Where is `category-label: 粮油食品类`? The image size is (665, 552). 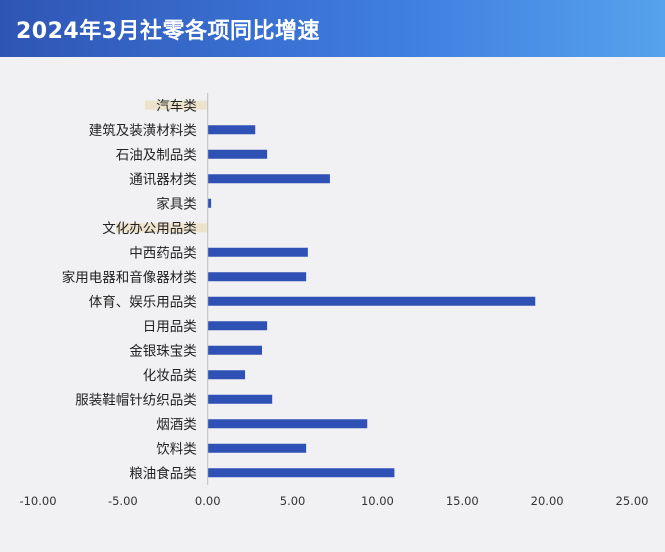
category-label: 粮油食品类 is located at coordinates (163, 473).